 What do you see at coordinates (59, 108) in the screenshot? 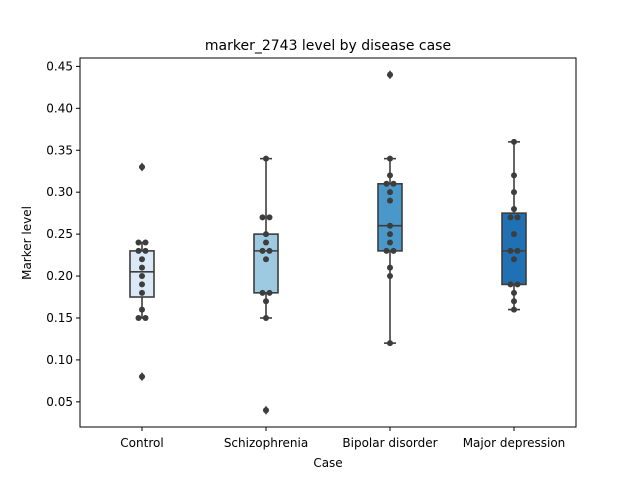
I see `y-tick-label-7: 0.40` at bounding box center [59, 108].